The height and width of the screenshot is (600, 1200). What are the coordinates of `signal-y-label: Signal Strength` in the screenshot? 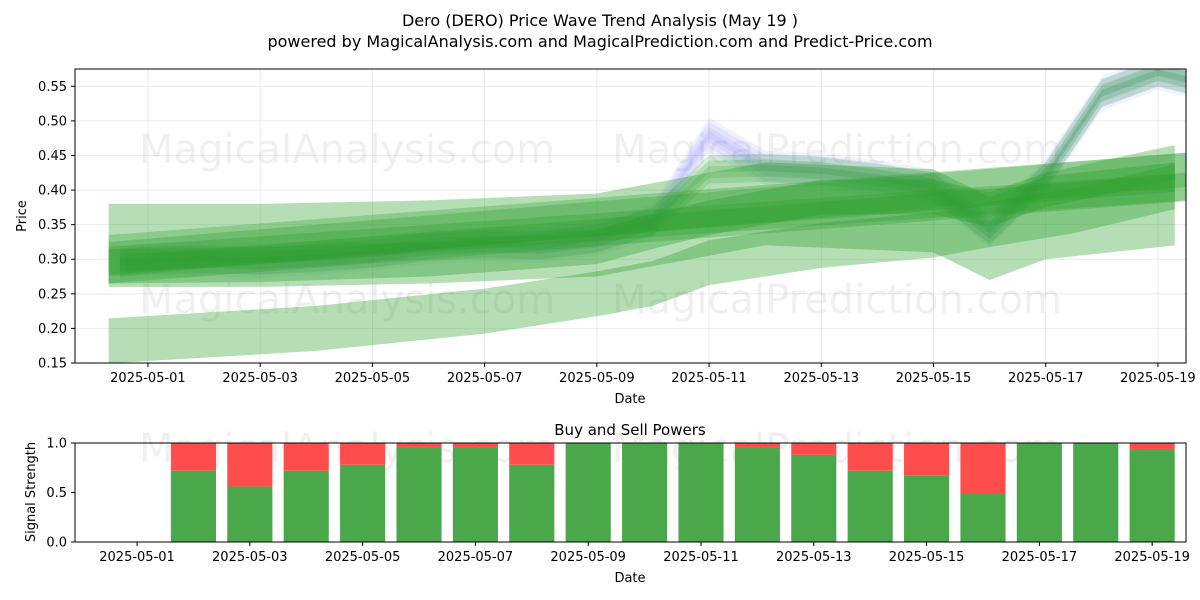 It's located at (31, 492).